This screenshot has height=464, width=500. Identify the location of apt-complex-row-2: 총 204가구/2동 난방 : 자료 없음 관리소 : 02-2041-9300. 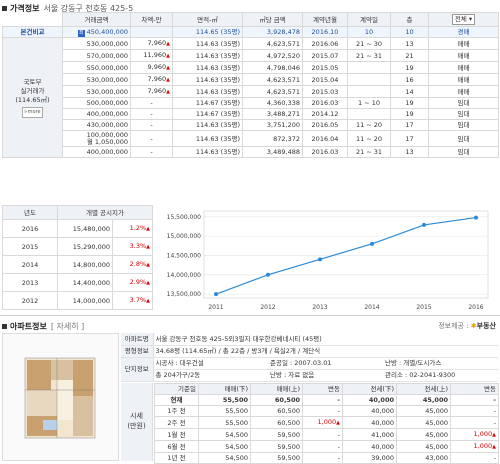
(310, 375).